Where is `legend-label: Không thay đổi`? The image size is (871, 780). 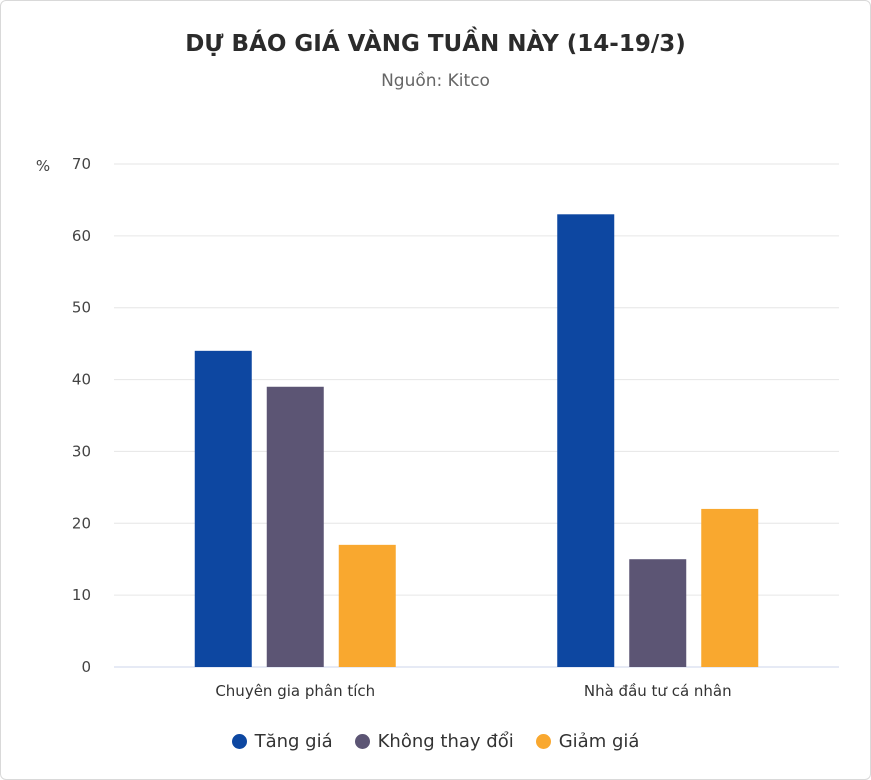
legend-label: Không thay đổi is located at coordinates (445, 741).